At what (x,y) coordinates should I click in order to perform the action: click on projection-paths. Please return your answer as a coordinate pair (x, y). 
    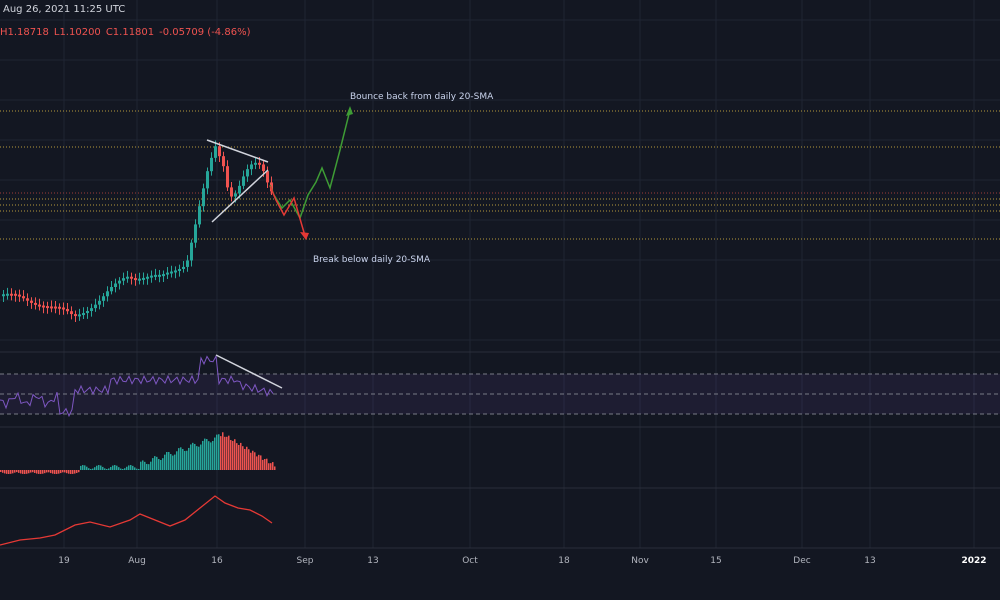
    Looking at the image, I should click on (311, 173).